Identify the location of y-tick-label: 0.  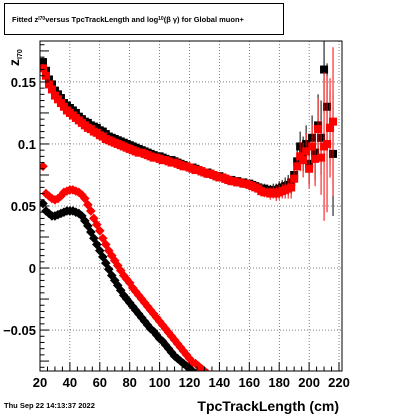
(32, 268).